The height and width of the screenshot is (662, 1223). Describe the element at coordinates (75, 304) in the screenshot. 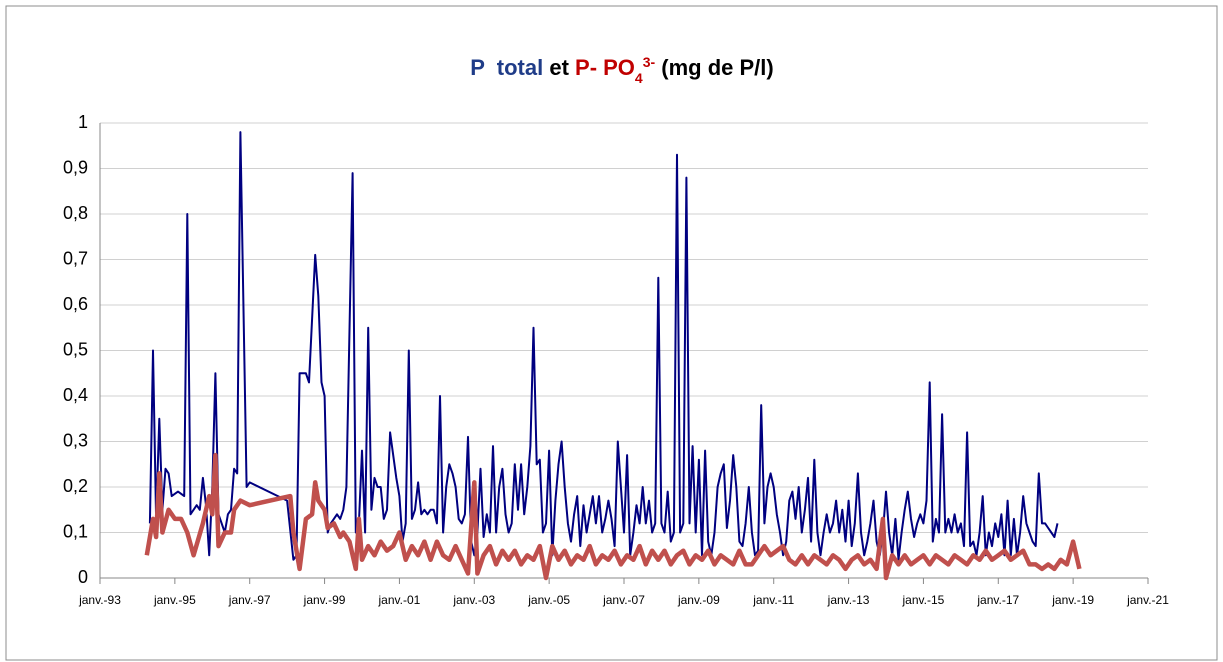

I see `y-tick-label: 0,6` at that location.